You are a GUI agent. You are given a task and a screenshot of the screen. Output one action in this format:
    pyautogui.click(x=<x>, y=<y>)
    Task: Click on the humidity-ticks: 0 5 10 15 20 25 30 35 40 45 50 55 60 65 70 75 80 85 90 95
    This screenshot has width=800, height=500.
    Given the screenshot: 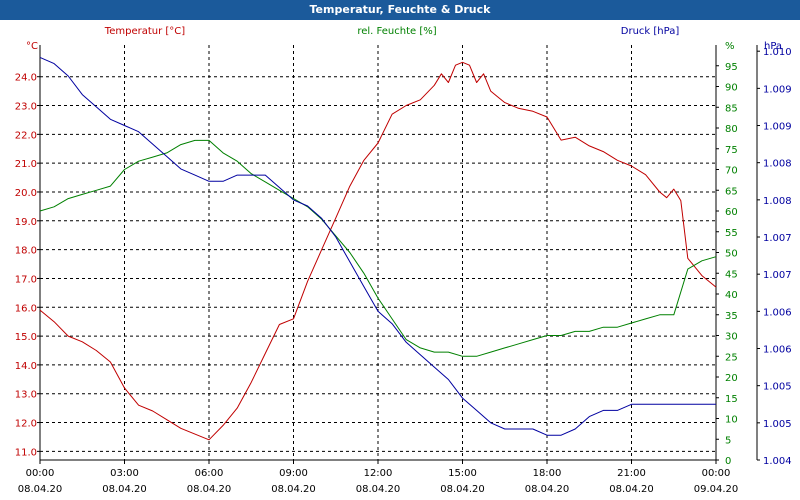 What is the action you would take?
    pyautogui.click(x=727, y=264)
    